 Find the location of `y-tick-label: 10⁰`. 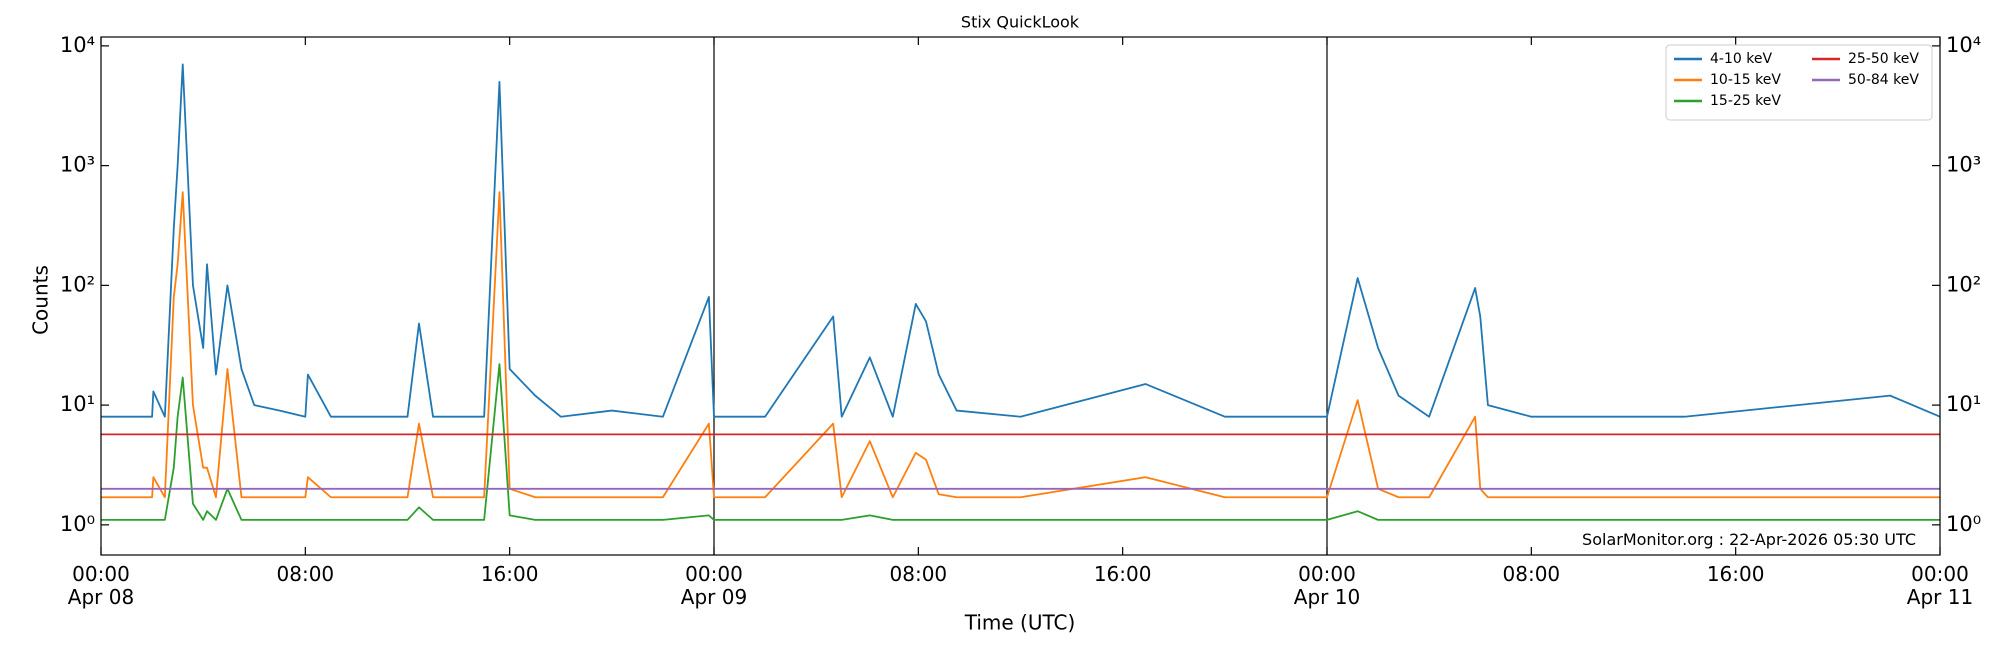

y-tick-label: 10⁰ is located at coordinates (77, 524).